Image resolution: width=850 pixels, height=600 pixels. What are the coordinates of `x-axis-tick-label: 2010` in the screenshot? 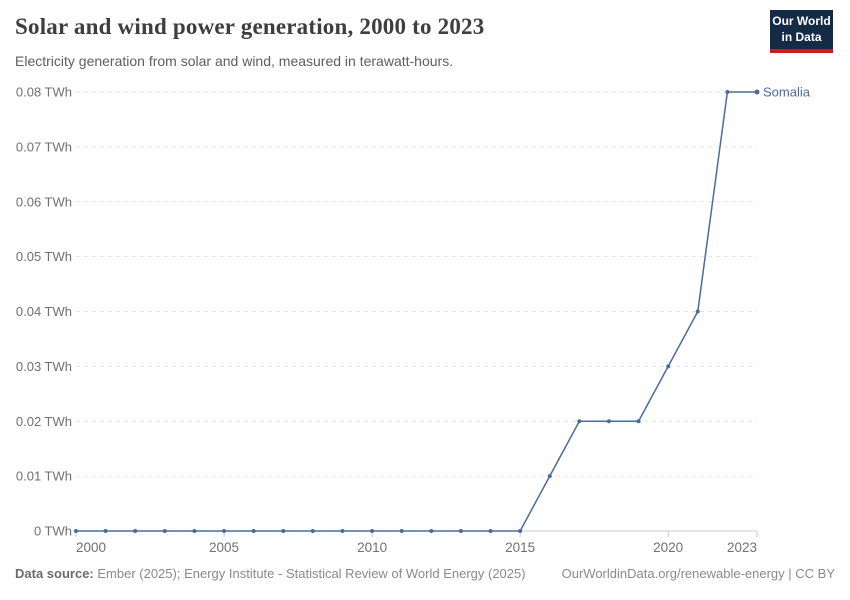 It's located at (372, 547).